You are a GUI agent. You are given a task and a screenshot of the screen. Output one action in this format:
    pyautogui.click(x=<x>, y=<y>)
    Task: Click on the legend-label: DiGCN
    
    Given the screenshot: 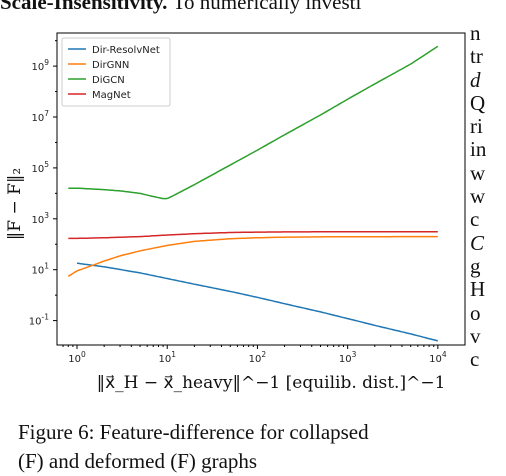 What is the action you would take?
    pyautogui.click(x=108, y=80)
    